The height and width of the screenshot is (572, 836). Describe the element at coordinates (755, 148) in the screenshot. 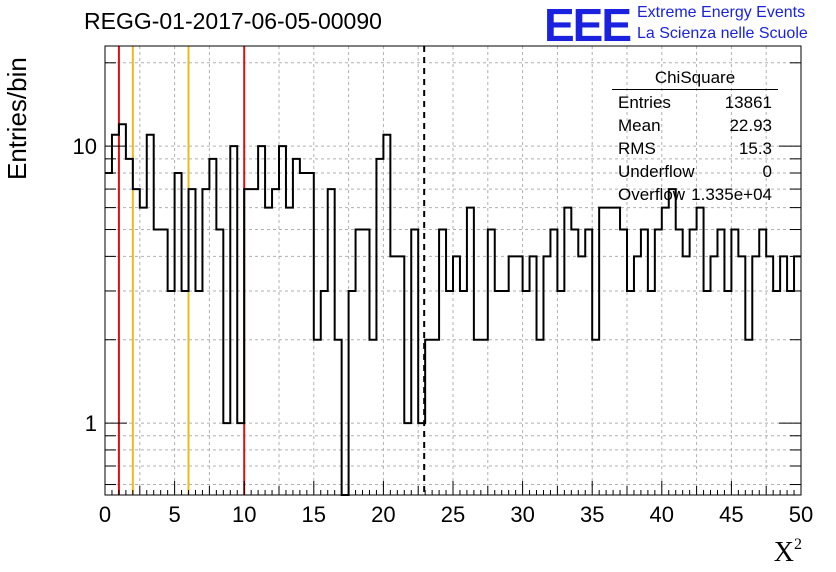

I see `stats-value: 15.3` at that location.